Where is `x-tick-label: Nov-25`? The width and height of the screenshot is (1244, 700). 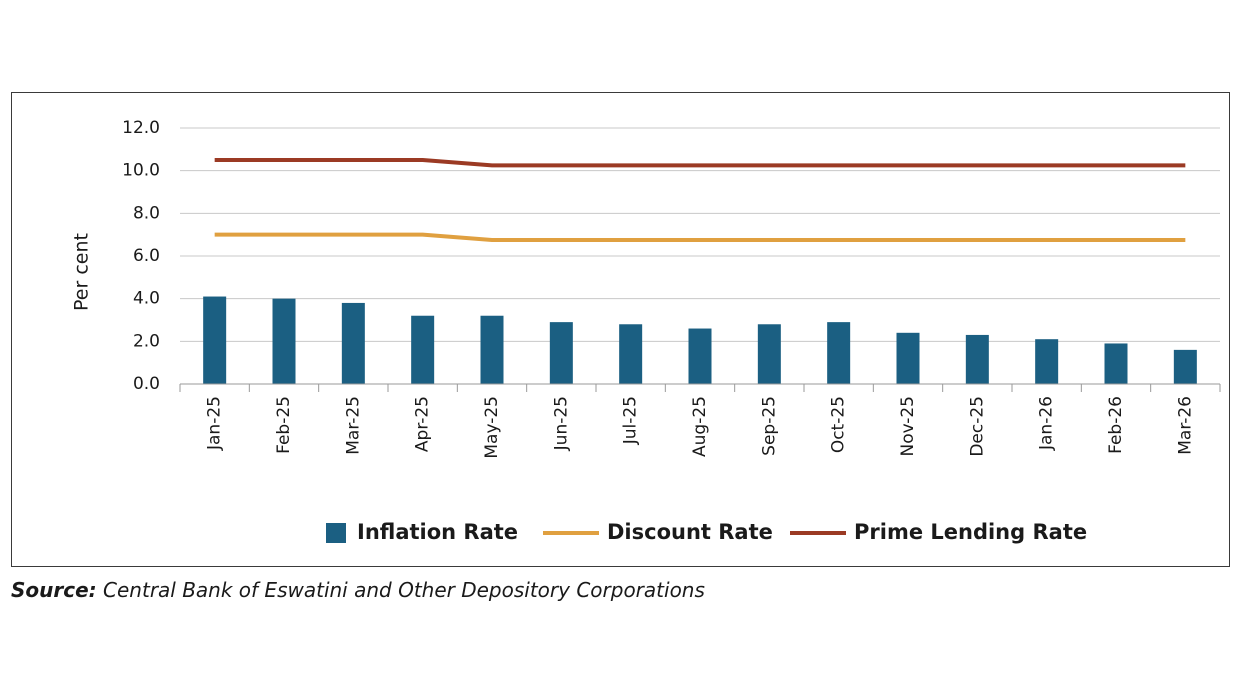 x-tick-label: Nov-25 is located at coordinates (908, 426).